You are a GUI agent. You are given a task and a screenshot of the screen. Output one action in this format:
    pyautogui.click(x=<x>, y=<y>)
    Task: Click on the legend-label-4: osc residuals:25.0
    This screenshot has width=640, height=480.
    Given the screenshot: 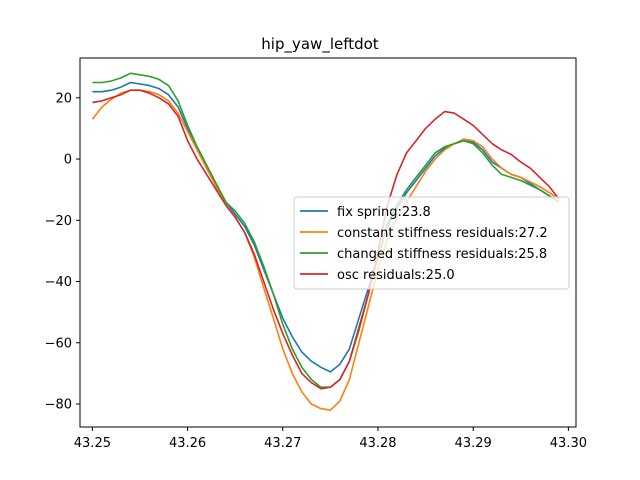 What is the action you would take?
    pyautogui.click(x=396, y=275)
    